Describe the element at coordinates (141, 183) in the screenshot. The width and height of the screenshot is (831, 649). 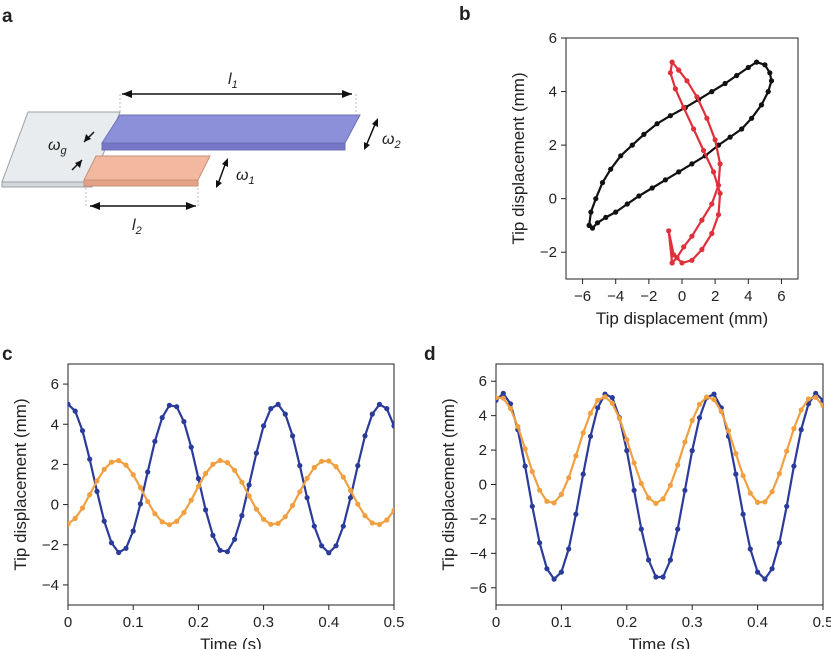
I see `lower-strip-edge` at that location.